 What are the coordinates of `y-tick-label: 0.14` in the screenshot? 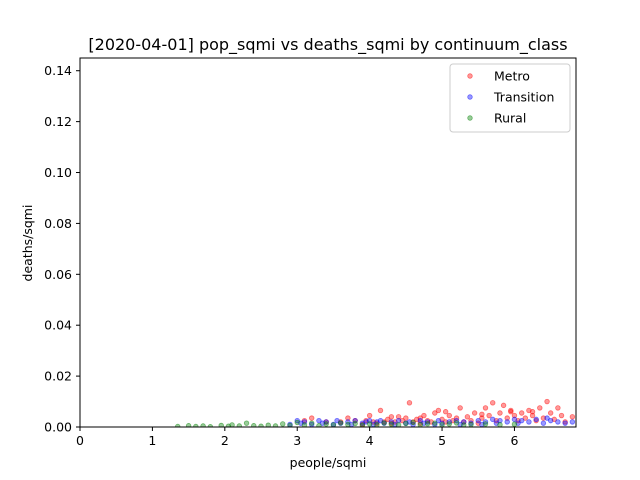 It's located at (58, 70).